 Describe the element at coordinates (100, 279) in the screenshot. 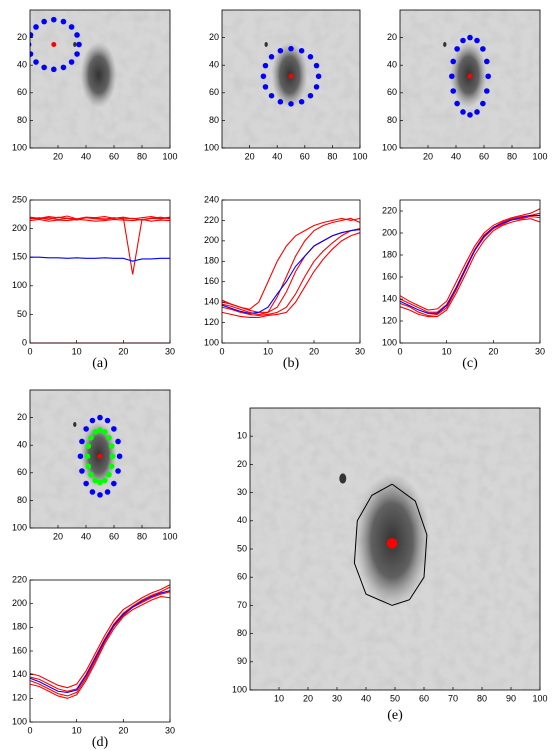

I see `plot-area` at that location.